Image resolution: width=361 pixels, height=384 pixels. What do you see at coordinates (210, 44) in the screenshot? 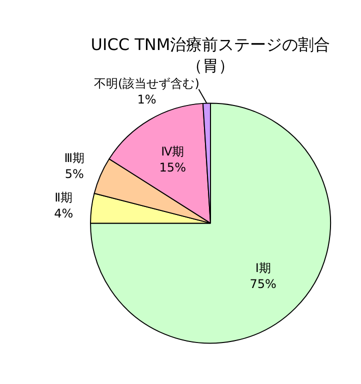
I see `chart-title: UICC TNM治療前ステージの割合` at bounding box center [210, 44].